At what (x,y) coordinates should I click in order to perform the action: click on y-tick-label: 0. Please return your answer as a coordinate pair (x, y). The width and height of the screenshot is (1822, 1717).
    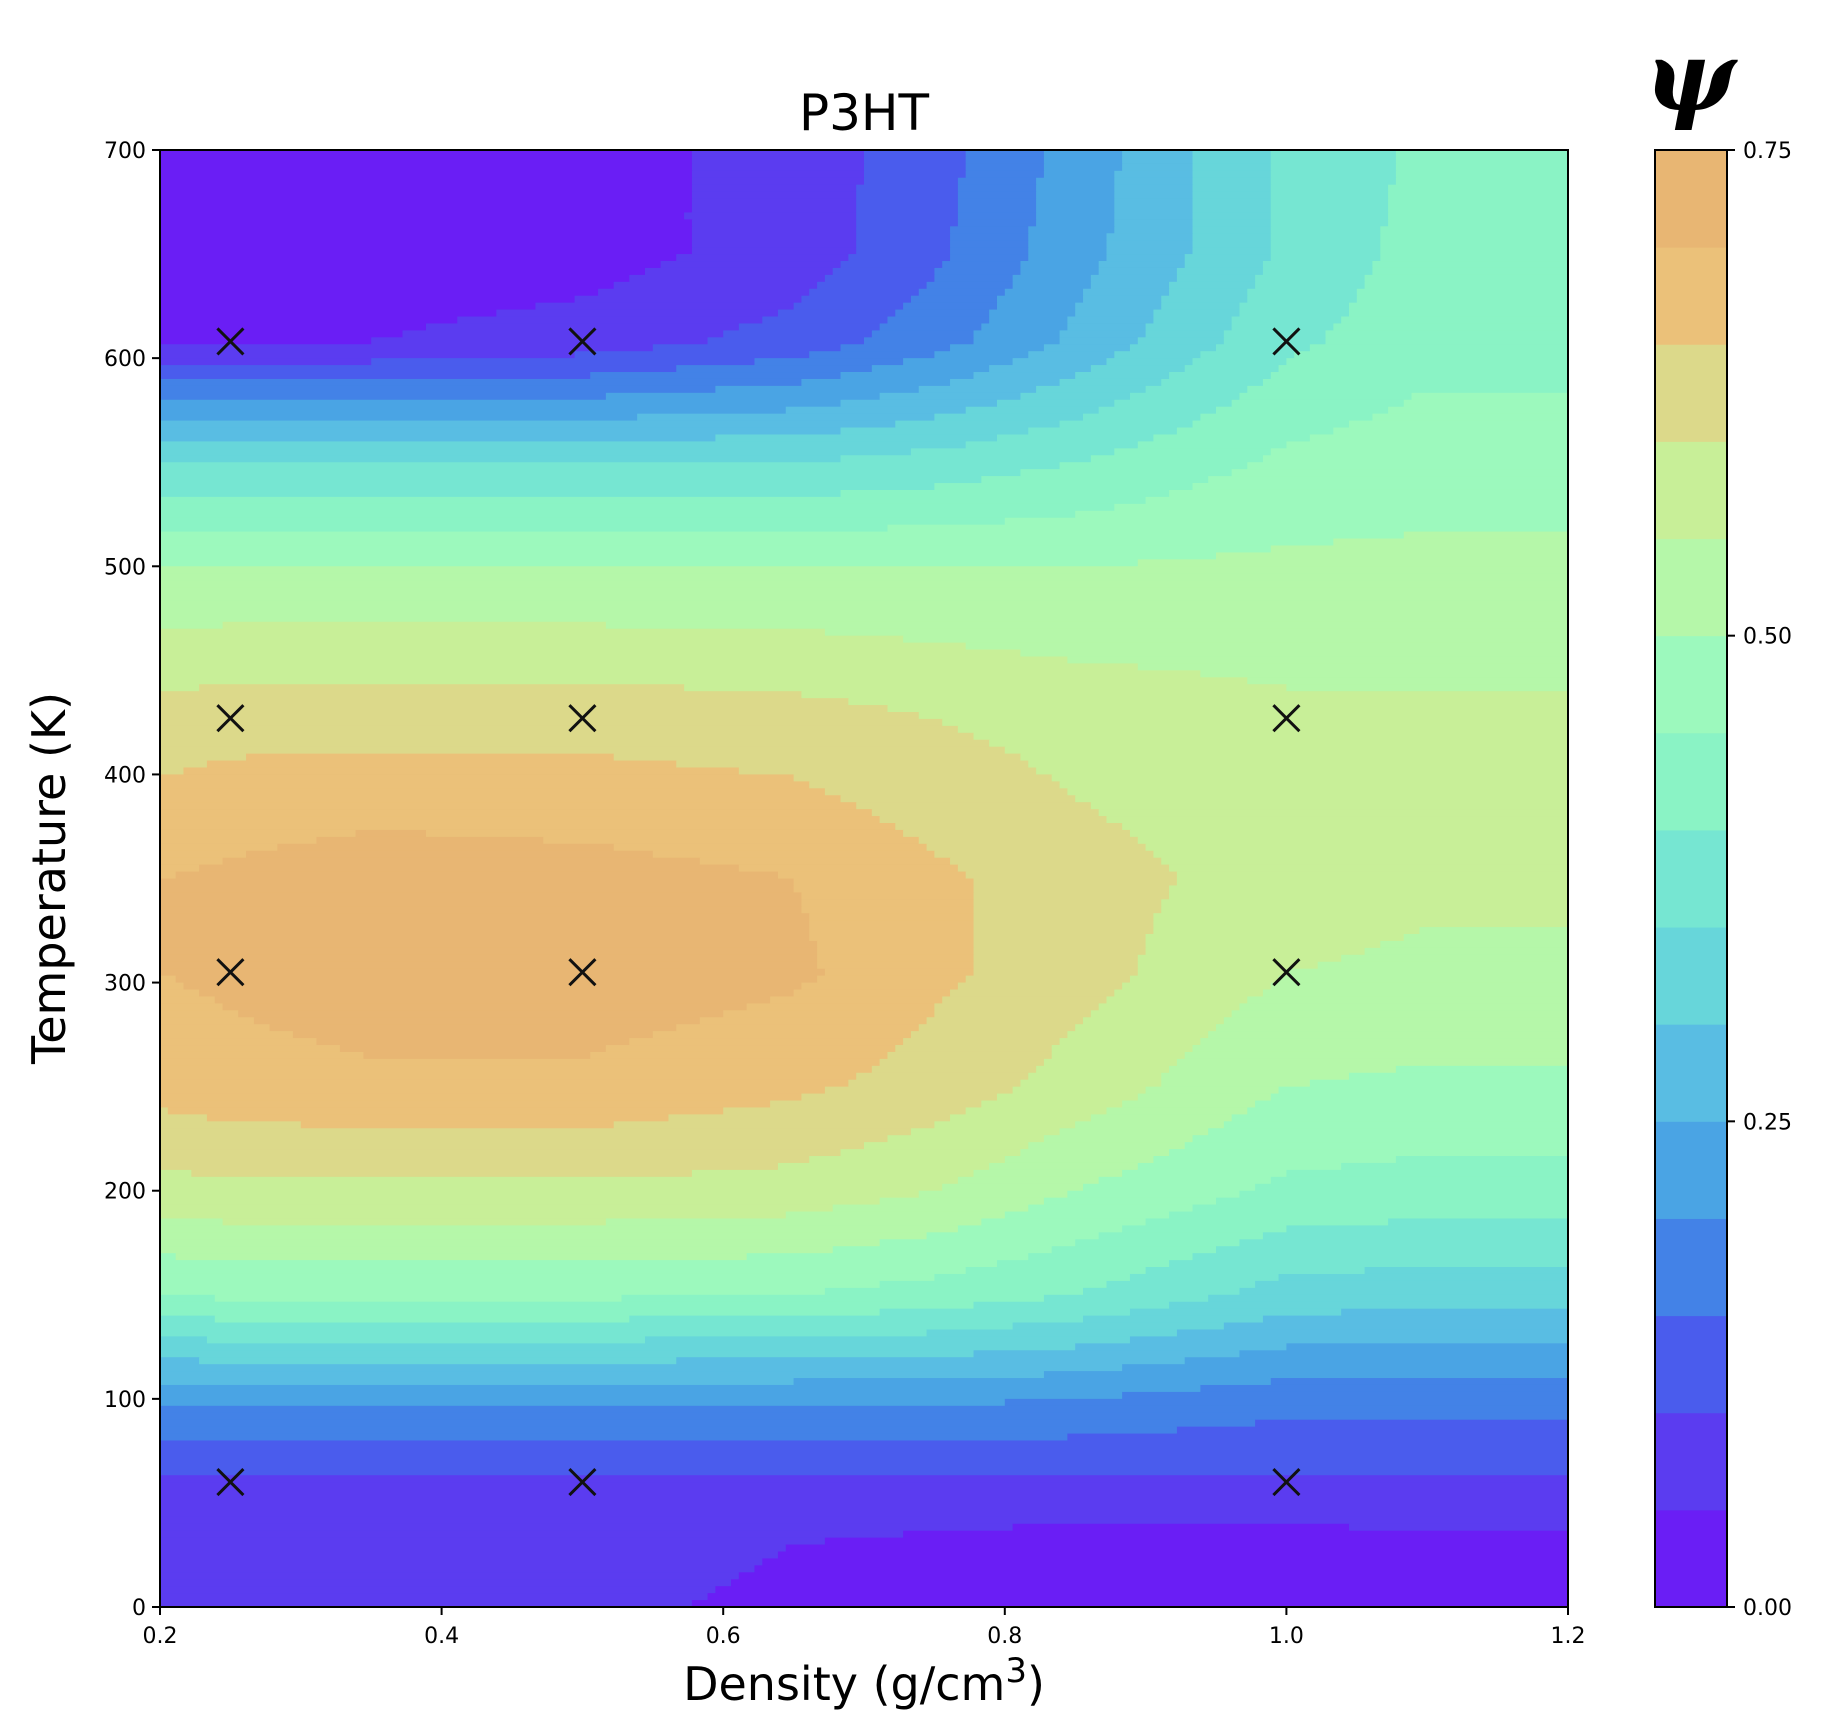
    Looking at the image, I should click on (139, 1608).